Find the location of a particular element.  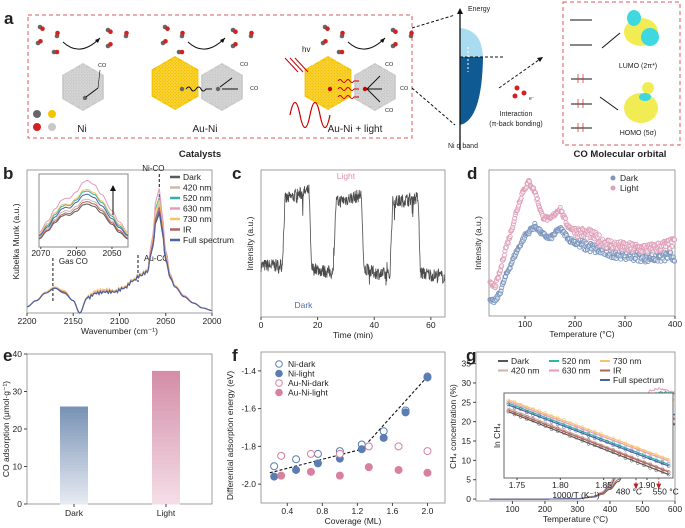

x-tick-label: 300 is located at coordinates (577, 509).